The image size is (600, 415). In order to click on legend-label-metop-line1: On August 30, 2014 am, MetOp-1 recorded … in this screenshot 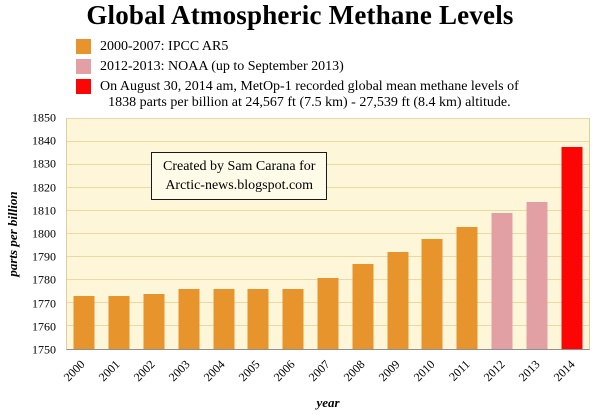, I will do `click(309, 86)`.